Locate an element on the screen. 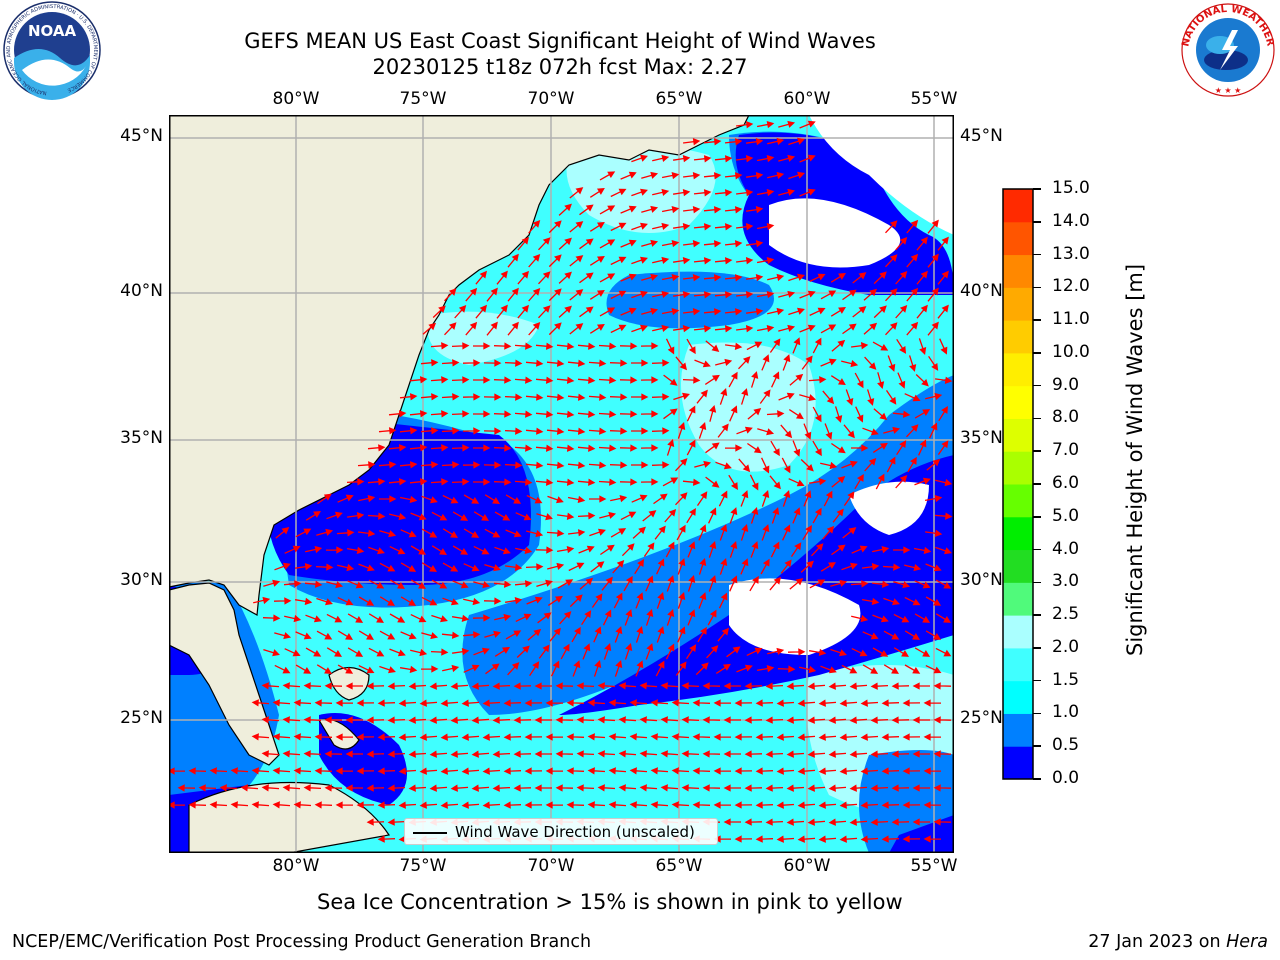 The width and height of the screenshot is (1280, 960). colorbar-tick-label: 2.0 is located at coordinates (1066, 646).